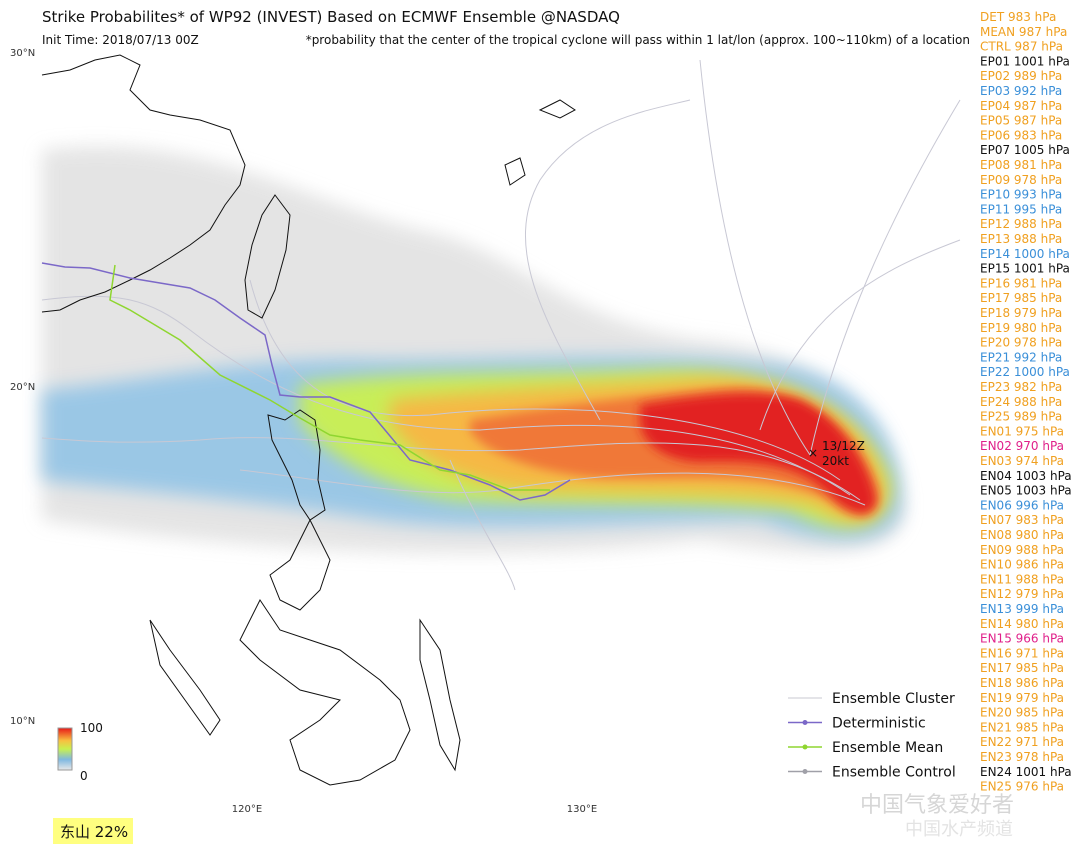 The image size is (1080, 850). What do you see at coordinates (843, 446) in the screenshot?
I see `storm-time: 13/12Z` at bounding box center [843, 446].